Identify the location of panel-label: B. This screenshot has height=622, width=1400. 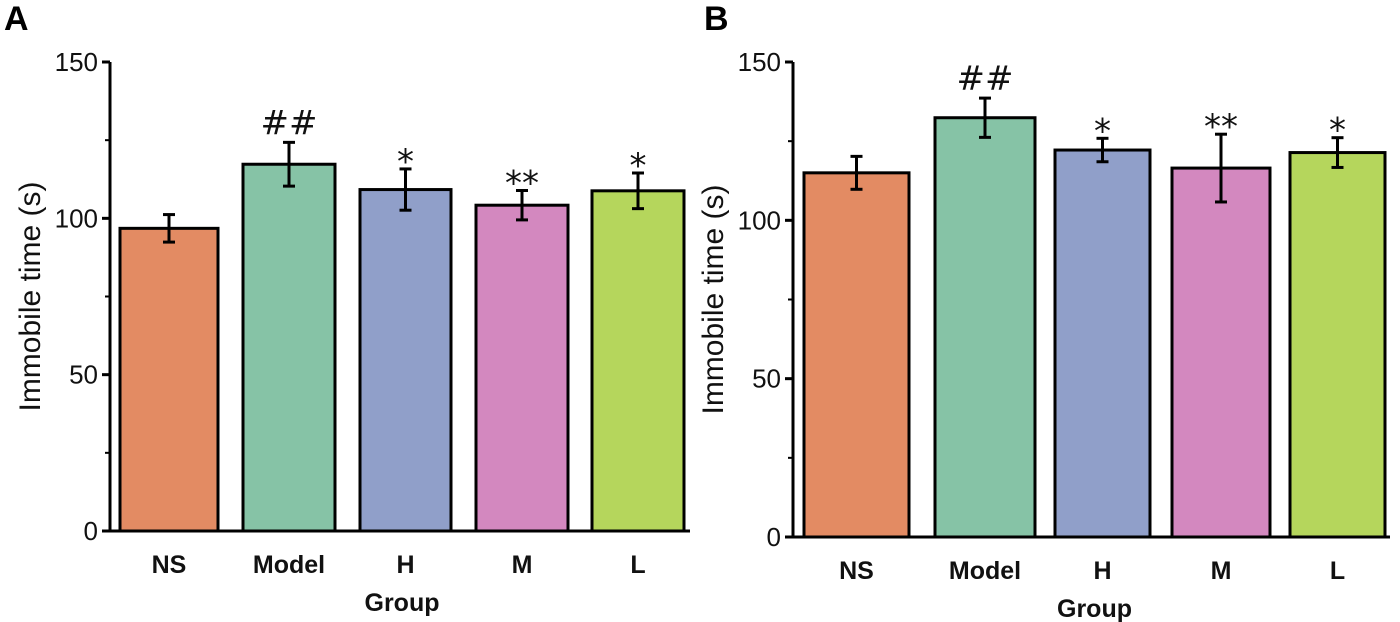
(716, 19).